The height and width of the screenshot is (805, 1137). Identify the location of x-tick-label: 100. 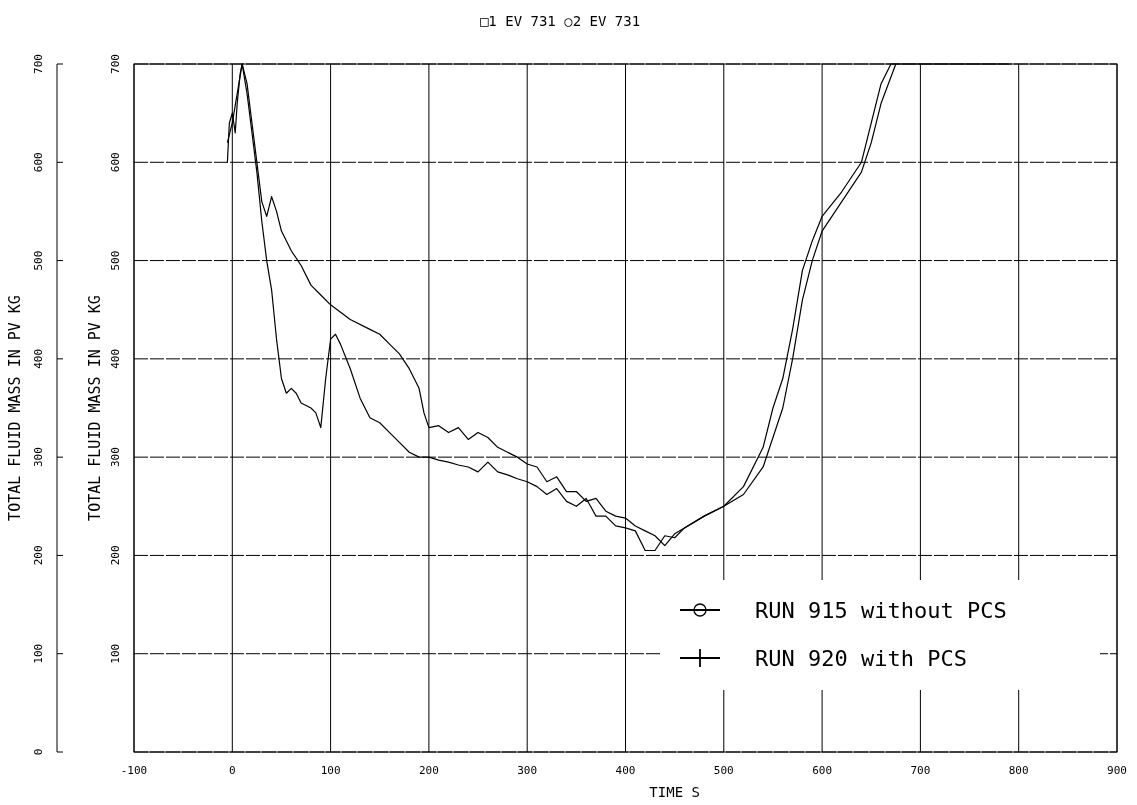
(330, 770).